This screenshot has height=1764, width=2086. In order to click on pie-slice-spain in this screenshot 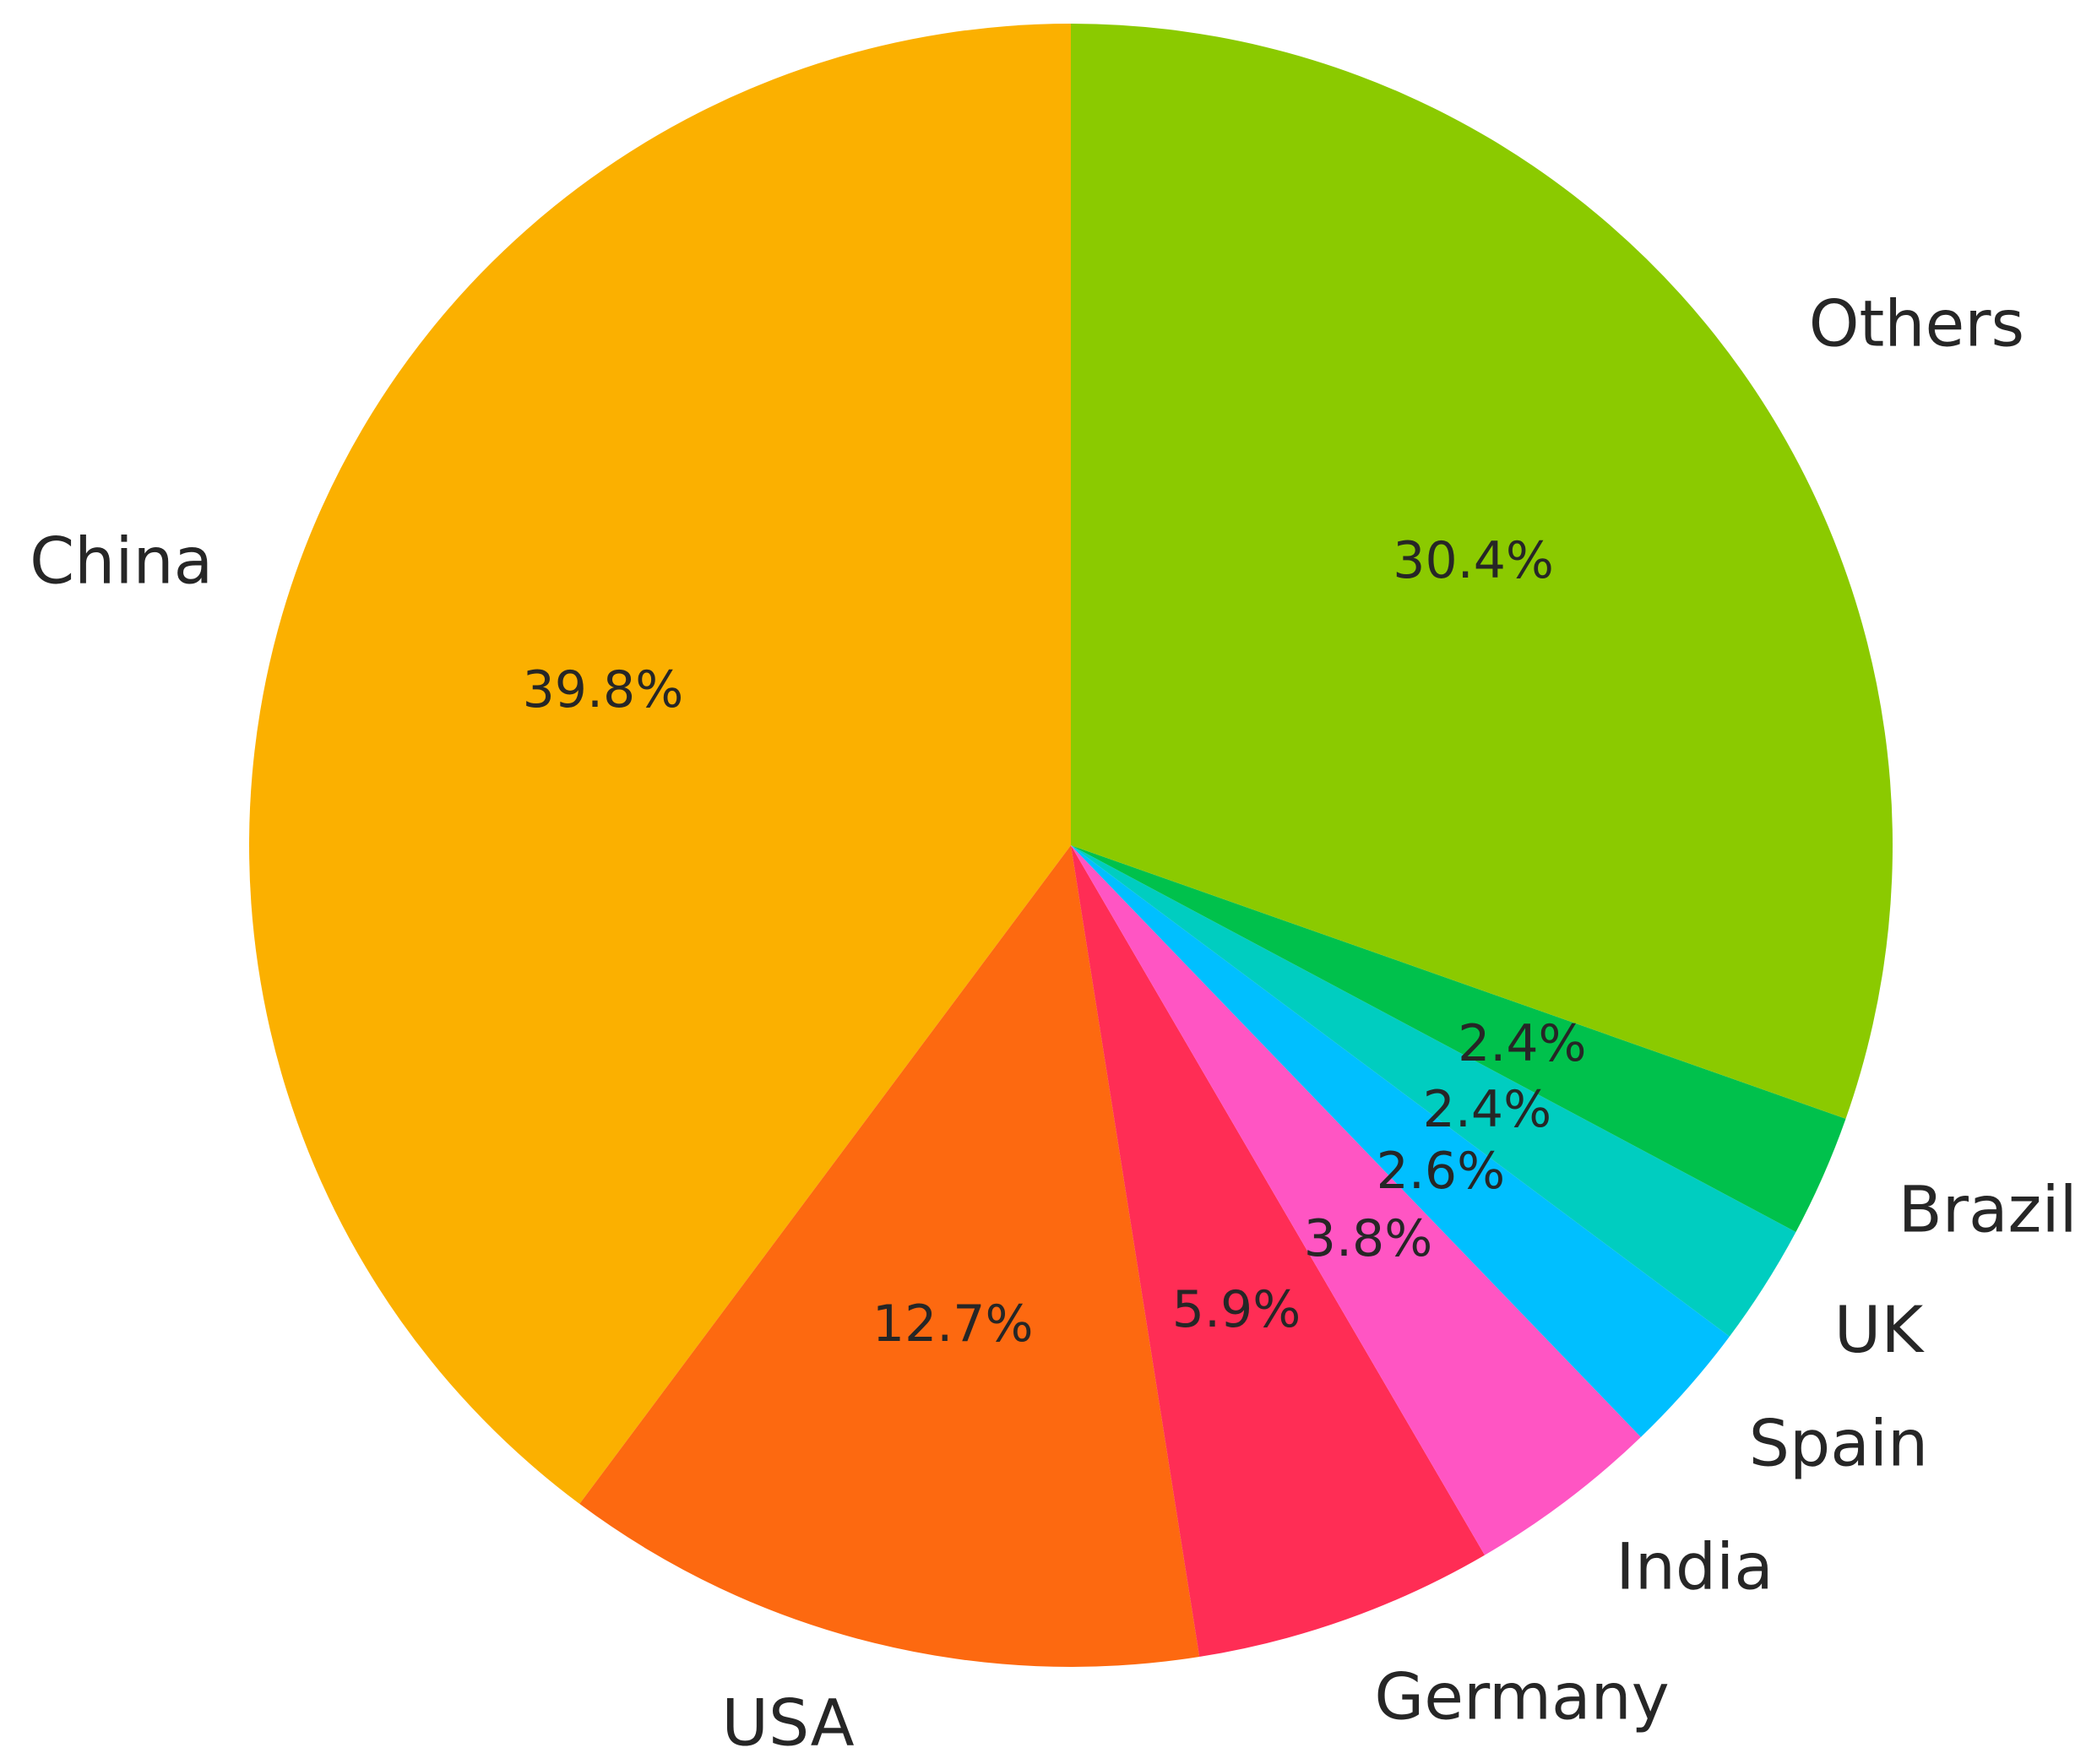, I will do `click(1400, 1141)`.